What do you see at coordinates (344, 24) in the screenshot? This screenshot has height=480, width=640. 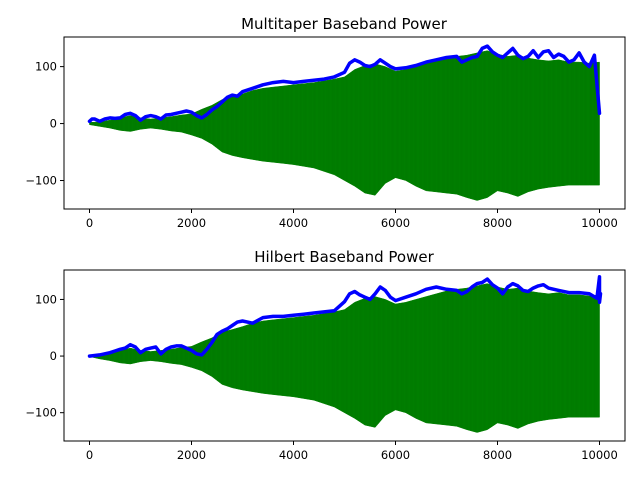 I see `plot-title: Multitaper Baseband Power` at bounding box center [344, 24].